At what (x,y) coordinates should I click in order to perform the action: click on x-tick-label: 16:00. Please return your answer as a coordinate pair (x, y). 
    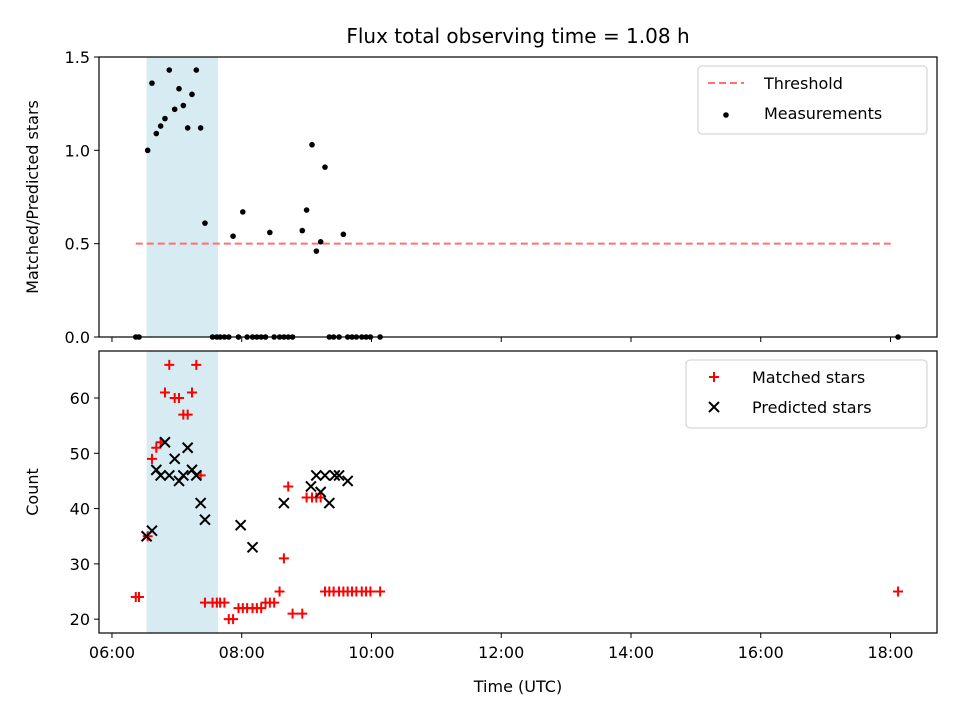
    Looking at the image, I should click on (761, 652).